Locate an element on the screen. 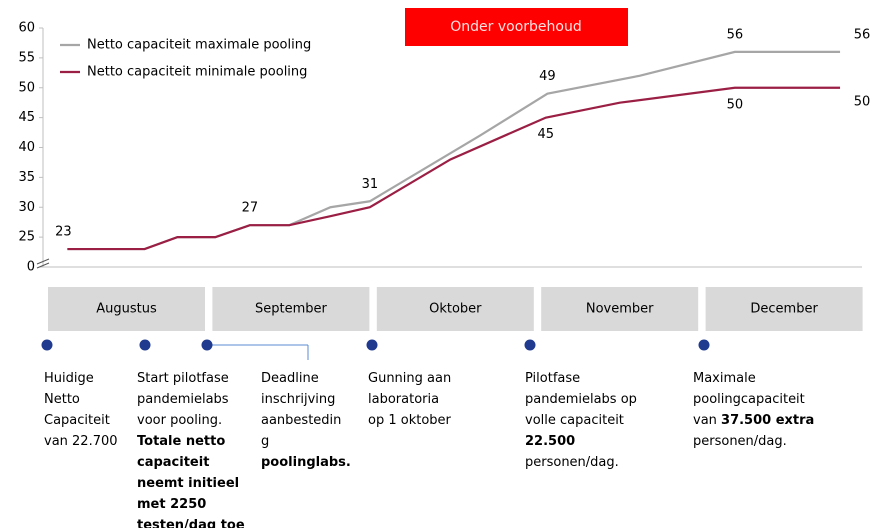  milestone-text-part: van is located at coordinates (707, 420).